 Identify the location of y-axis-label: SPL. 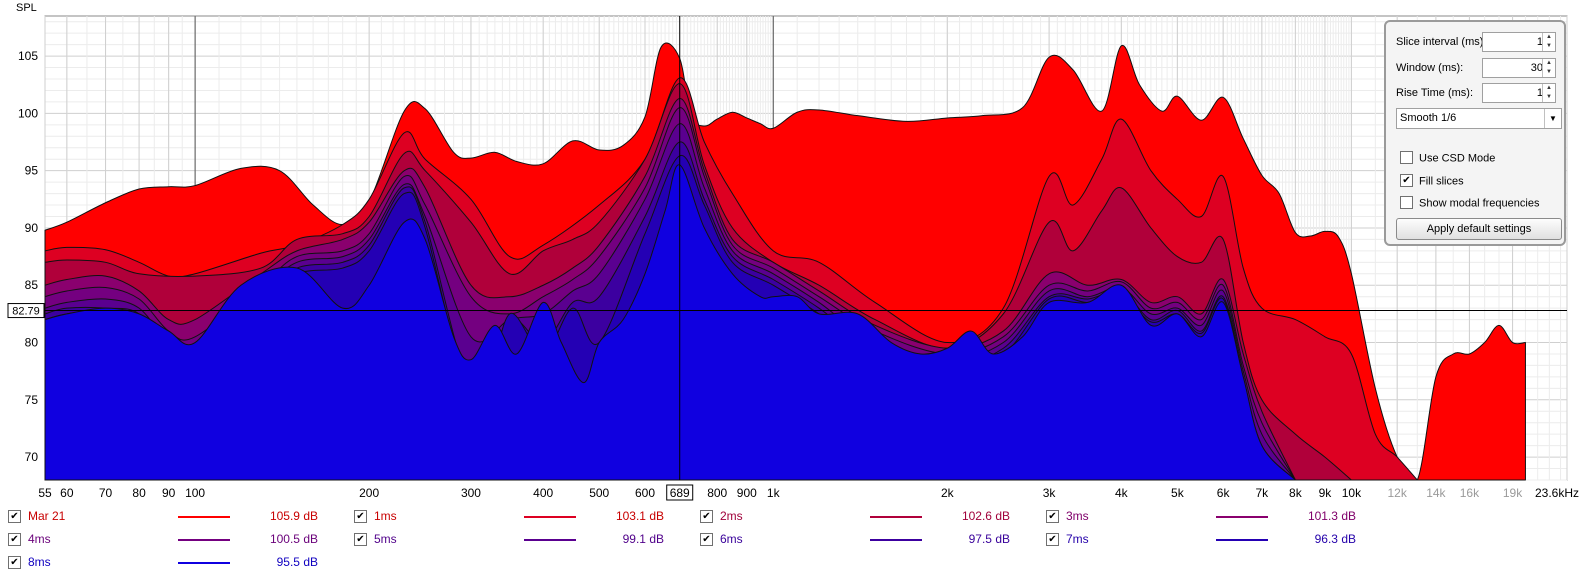
(26, 8).